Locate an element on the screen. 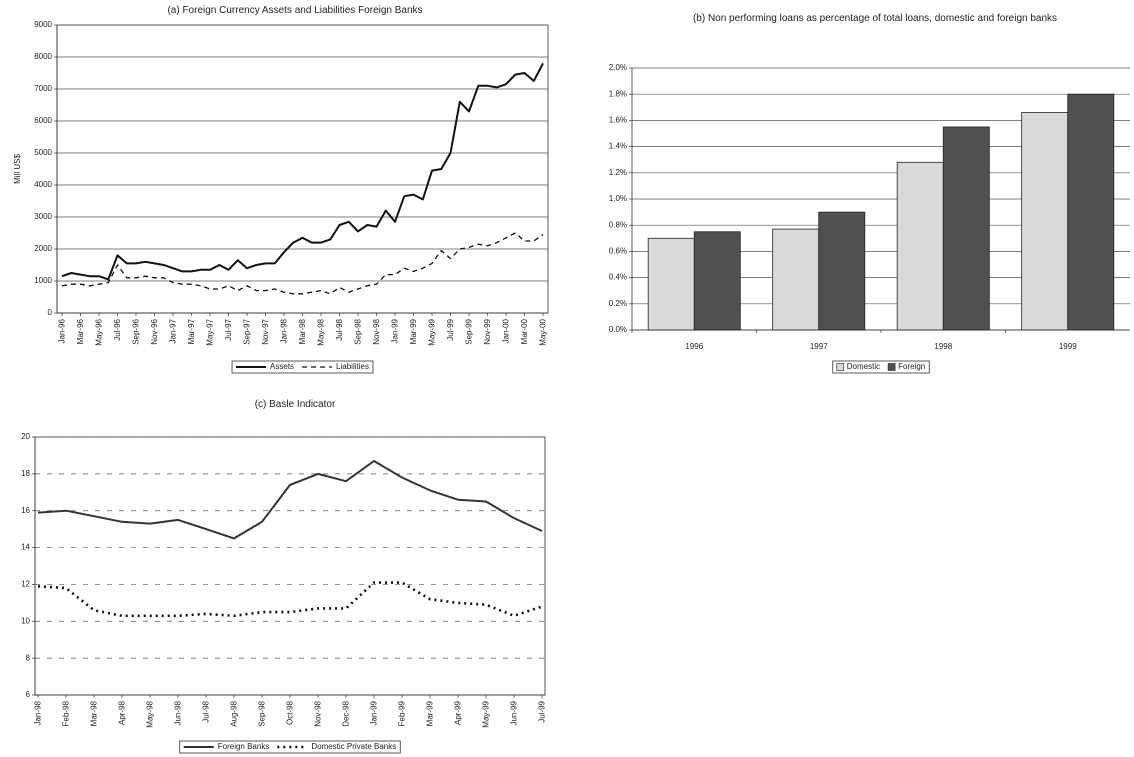 The width and height of the screenshot is (1134, 757). x-tick-label: Nov-99 is located at coordinates (487, 331).